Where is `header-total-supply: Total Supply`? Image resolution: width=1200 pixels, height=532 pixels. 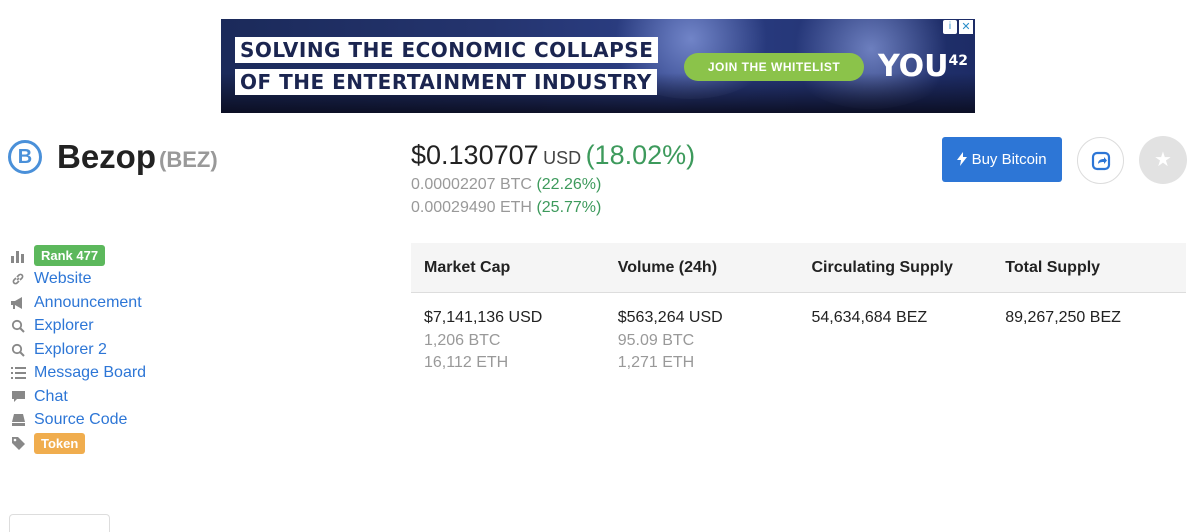
header-total-supply: Total Supply is located at coordinates (1053, 267).